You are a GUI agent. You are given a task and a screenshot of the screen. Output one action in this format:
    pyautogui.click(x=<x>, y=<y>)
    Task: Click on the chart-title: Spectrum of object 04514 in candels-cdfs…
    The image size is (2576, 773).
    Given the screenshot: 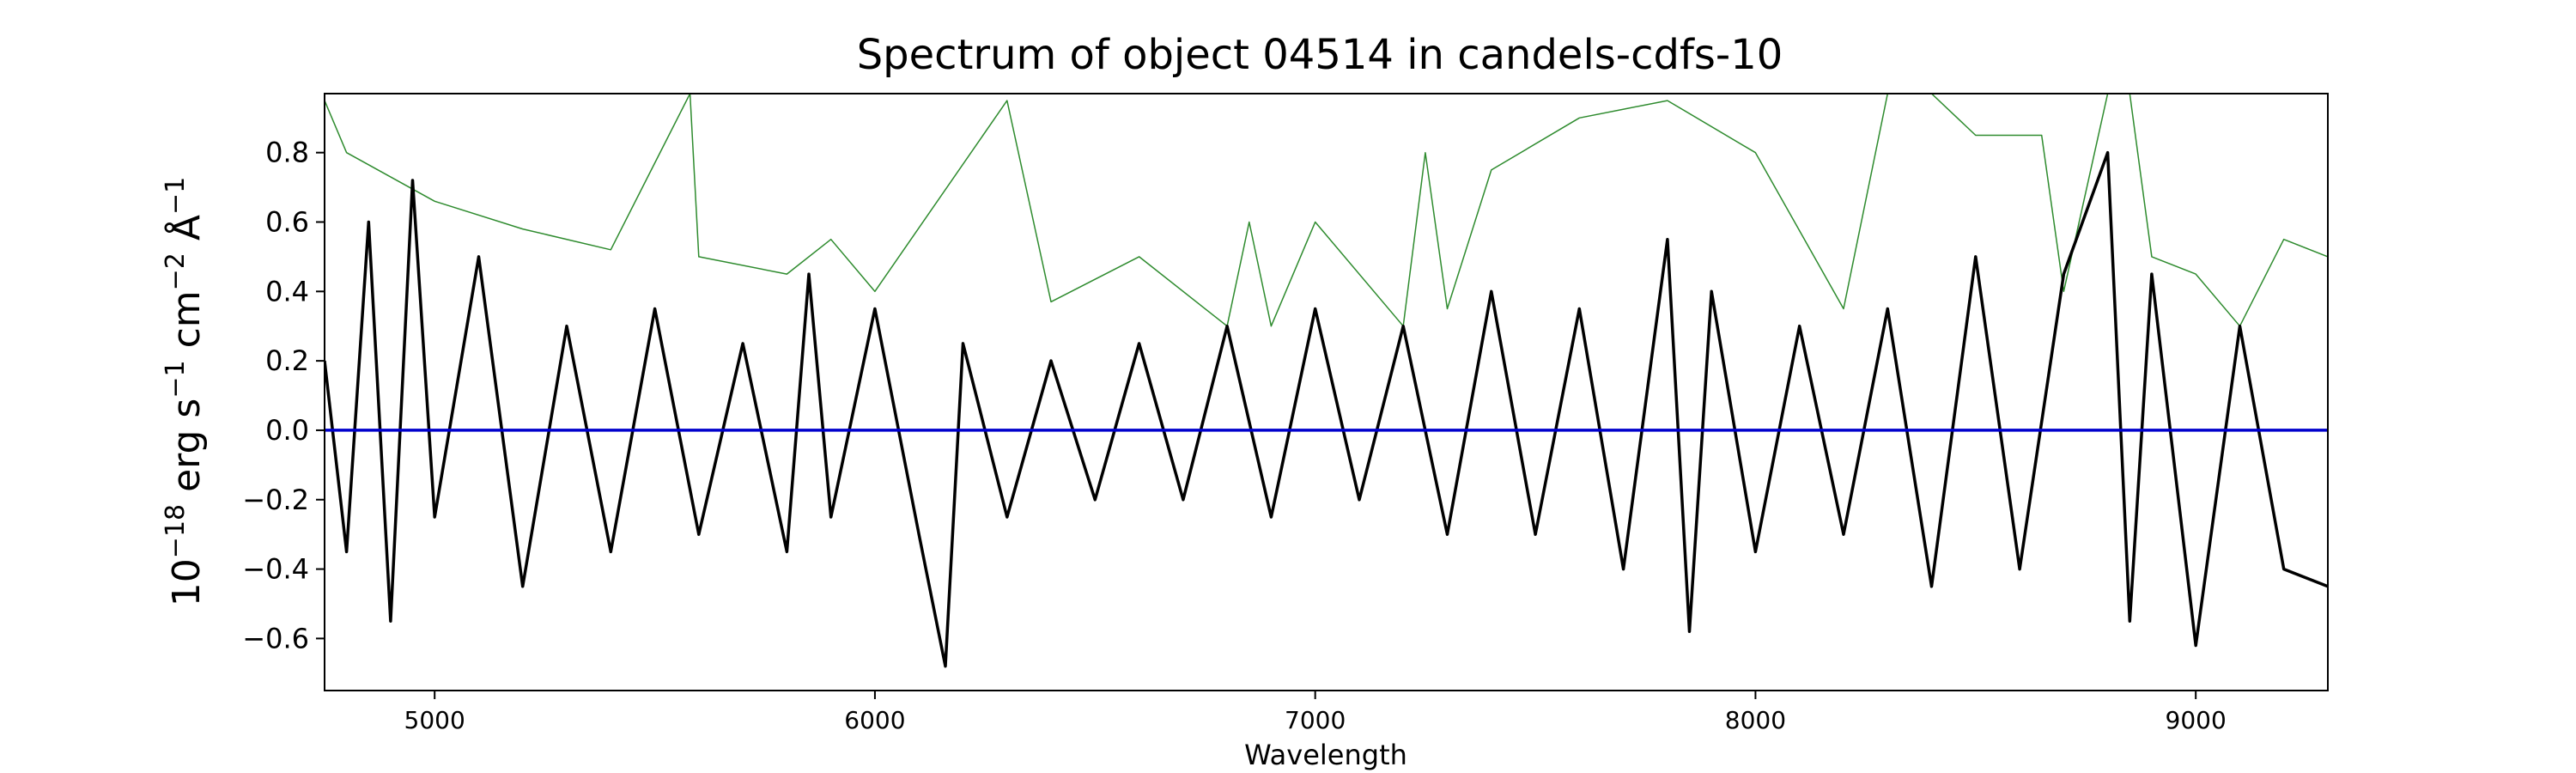 What is the action you would take?
    pyautogui.click(x=1320, y=55)
    